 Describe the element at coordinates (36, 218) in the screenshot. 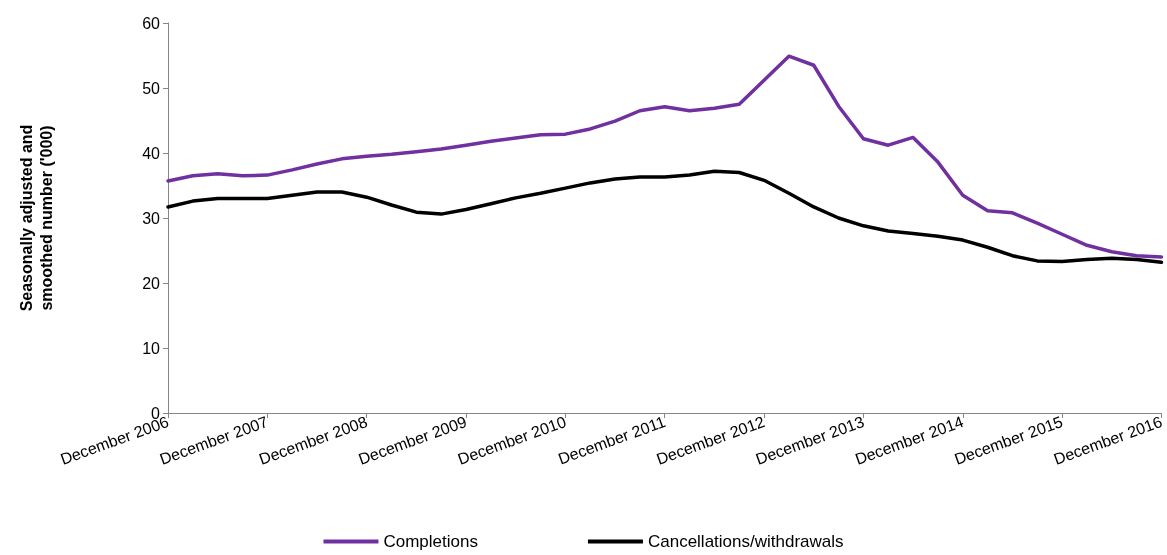

I see `y-axis-title: Seasonally adjusted and smoothed number ('000)` at that location.